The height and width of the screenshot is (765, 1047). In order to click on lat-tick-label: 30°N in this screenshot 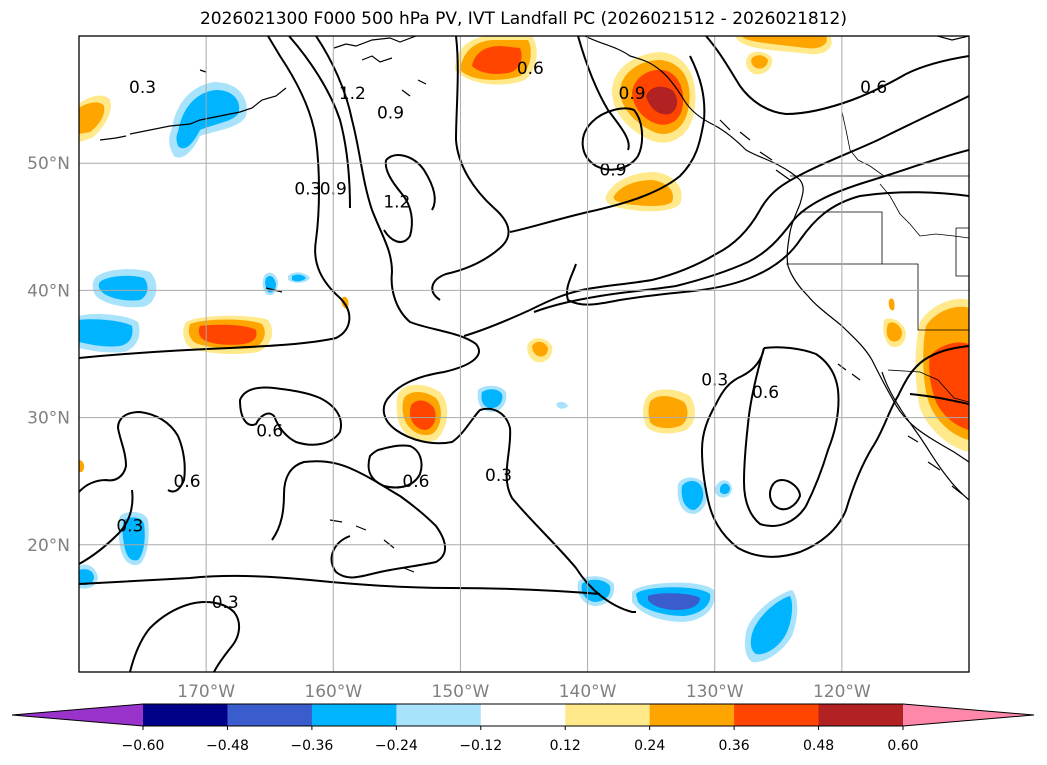, I will do `click(48, 419)`.